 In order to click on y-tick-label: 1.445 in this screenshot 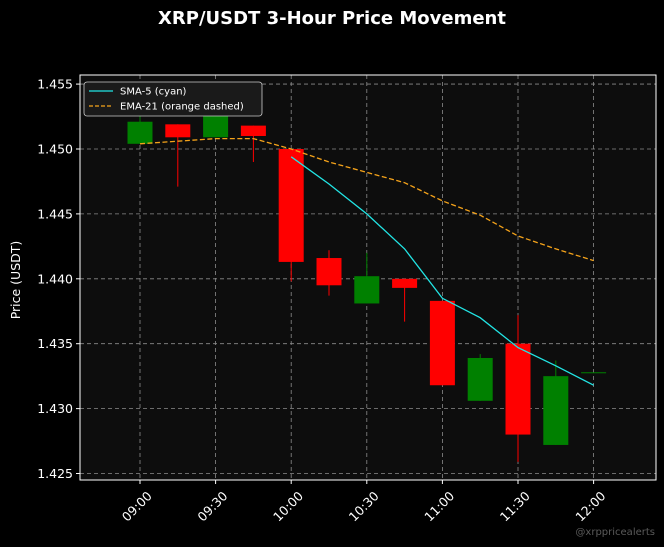, I will do `click(55, 213)`.